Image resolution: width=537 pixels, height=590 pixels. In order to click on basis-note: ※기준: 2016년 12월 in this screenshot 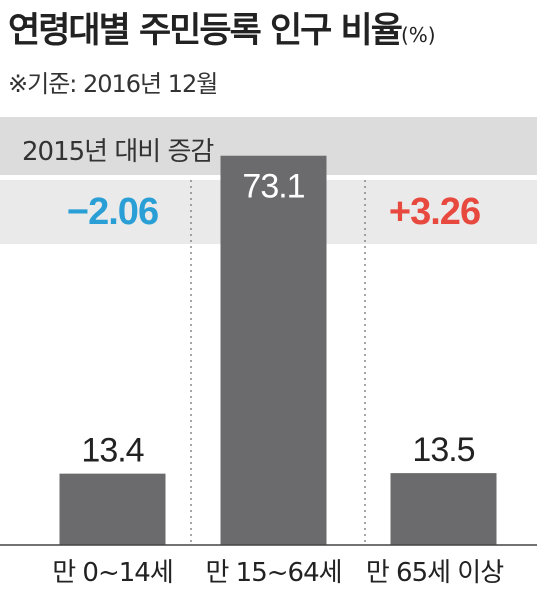, I will do `click(113, 84)`.